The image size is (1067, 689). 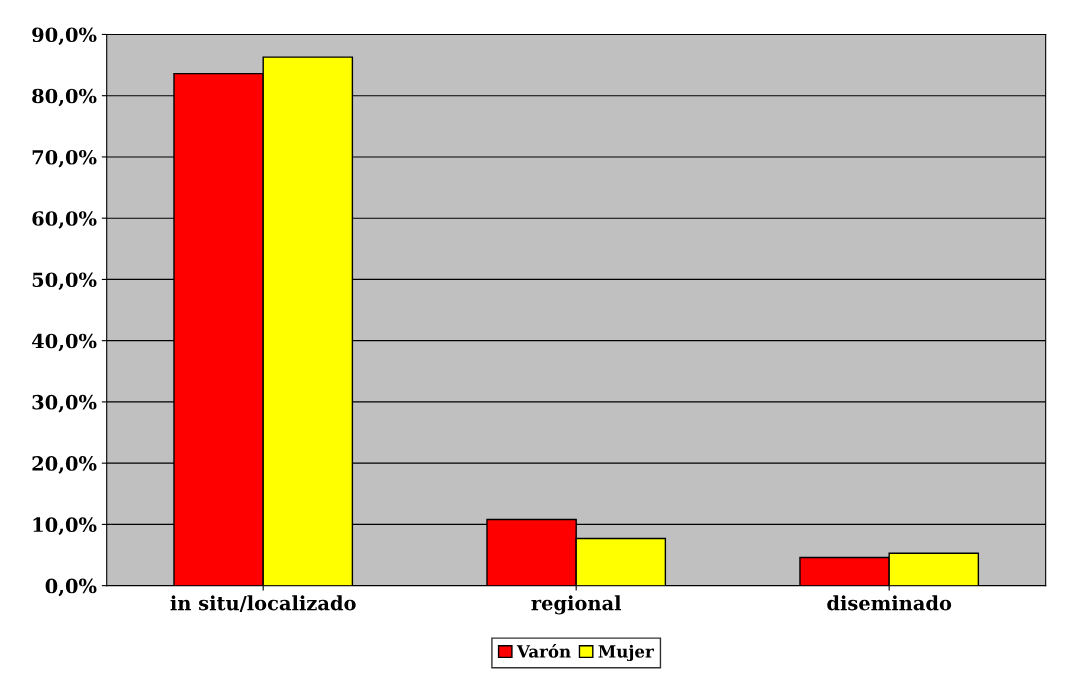 I want to click on y-tick-label: 70,0%, so click(x=64, y=158).